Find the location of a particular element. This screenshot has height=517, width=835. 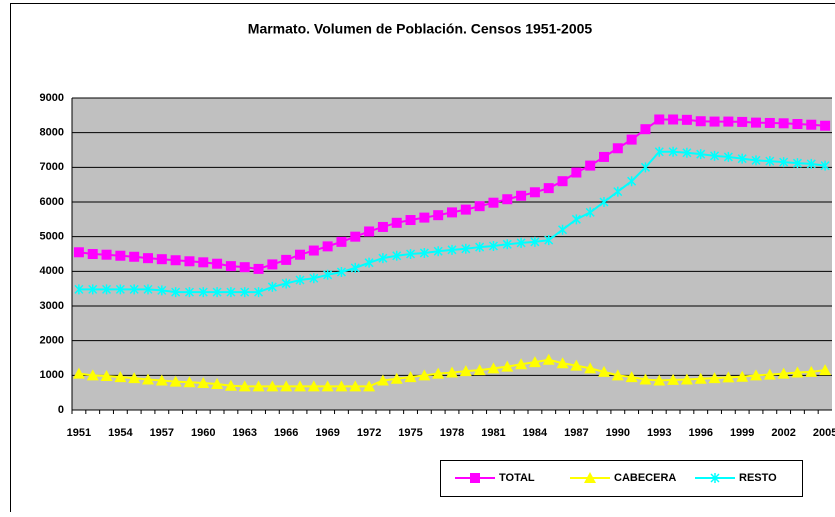

x-tick-label: 2002 is located at coordinates (783, 433).